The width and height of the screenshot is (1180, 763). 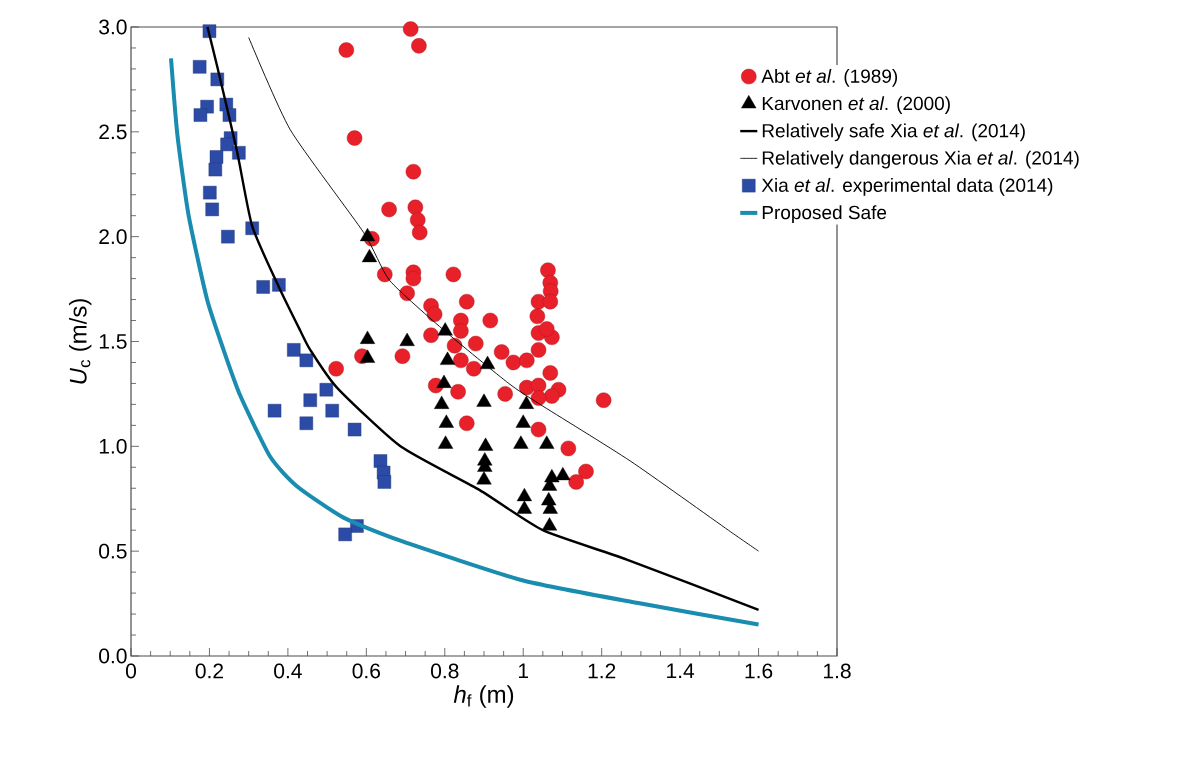 What do you see at coordinates (907, 187) in the screenshot?
I see `legend-label: Xia et al. experimental data (2014)` at bounding box center [907, 187].